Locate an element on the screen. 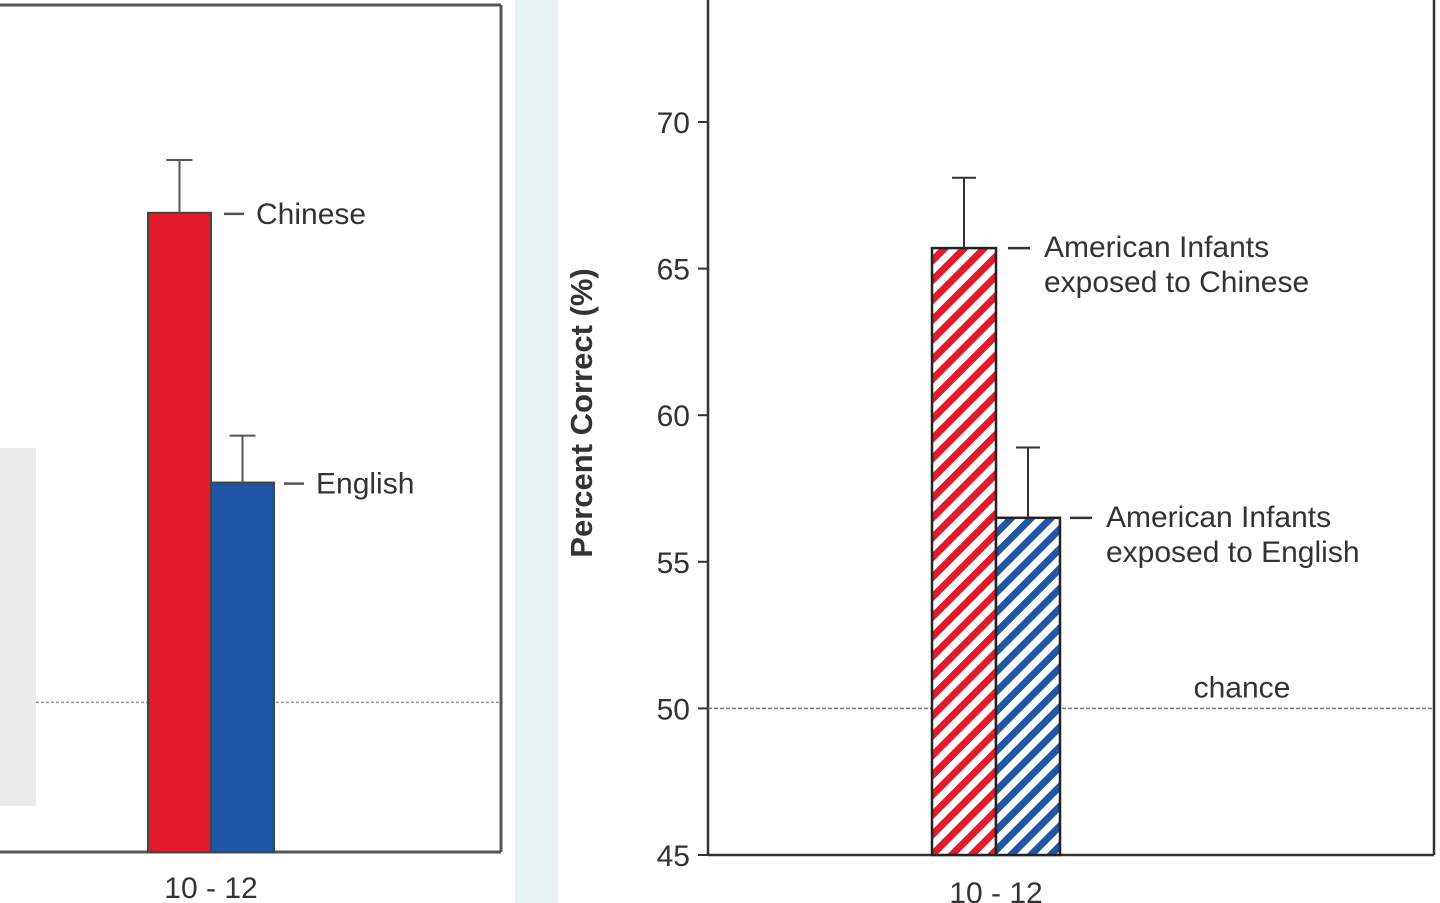 The image size is (1440, 903). right-series-label-1-line-1: exposed to English is located at coordinates (1233, 552).